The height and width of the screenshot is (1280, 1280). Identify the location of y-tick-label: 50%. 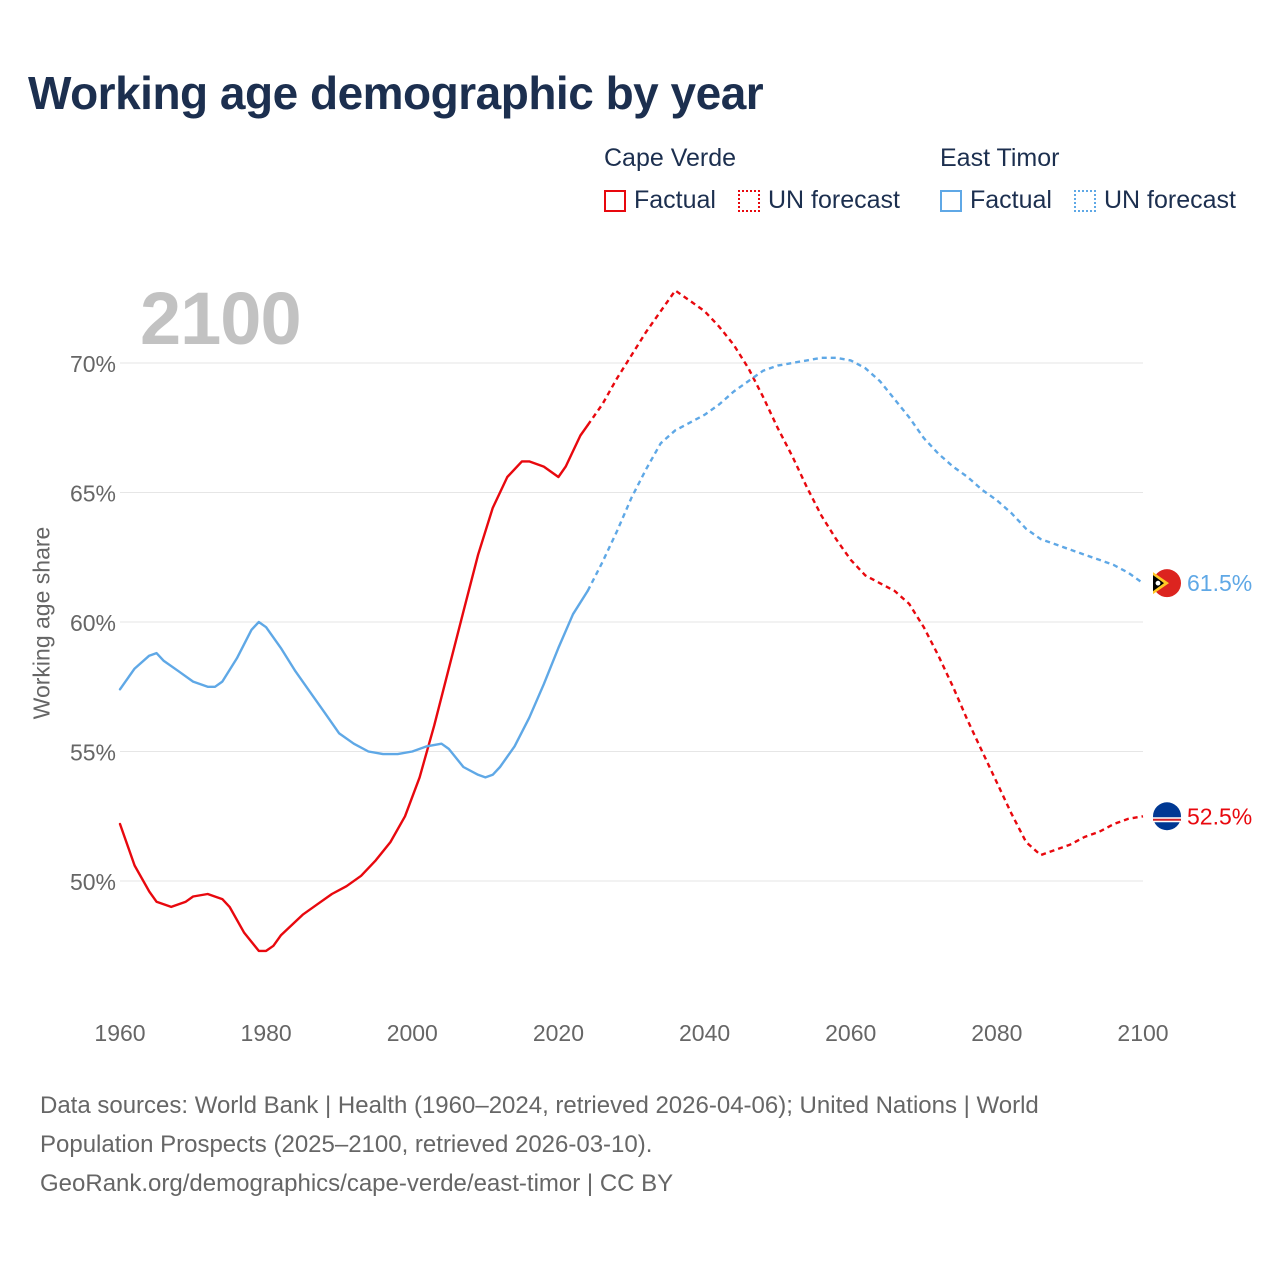
(93, 882).